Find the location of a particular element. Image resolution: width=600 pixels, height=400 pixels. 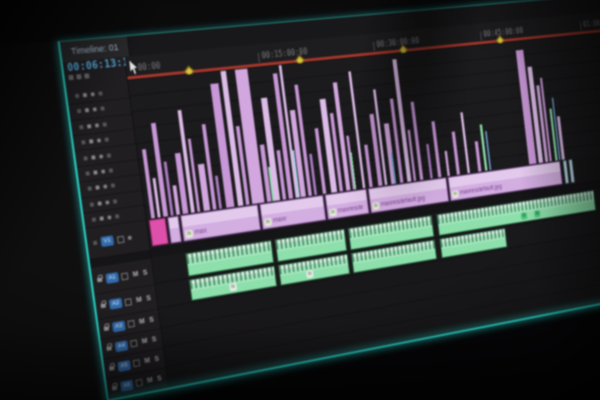

snap-icon is located at coordinates (71, 77).